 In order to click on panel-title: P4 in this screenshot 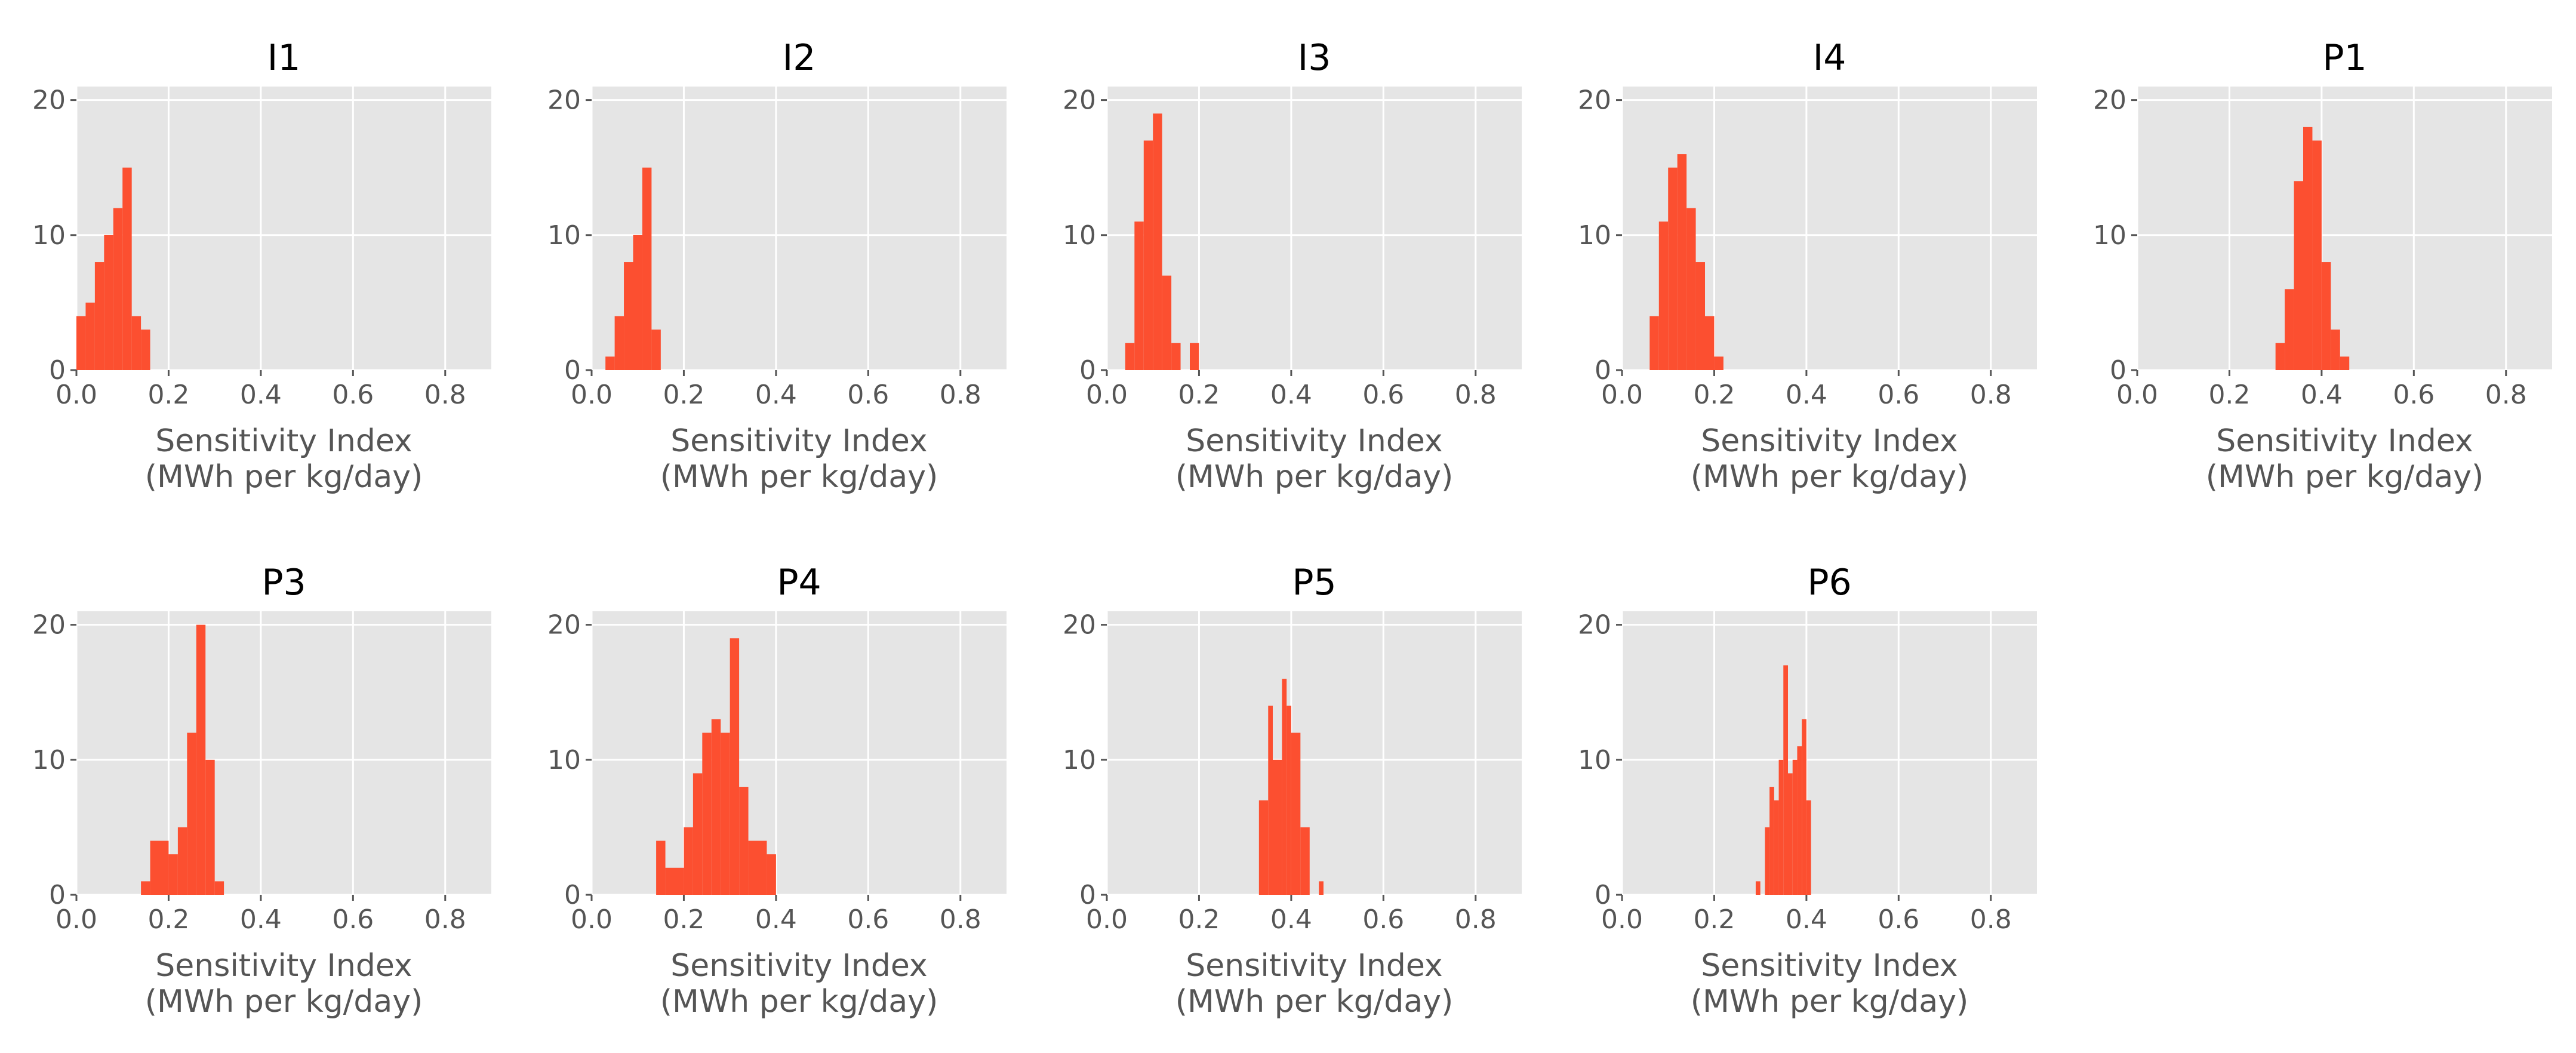, I will do `click(799, 583)`.